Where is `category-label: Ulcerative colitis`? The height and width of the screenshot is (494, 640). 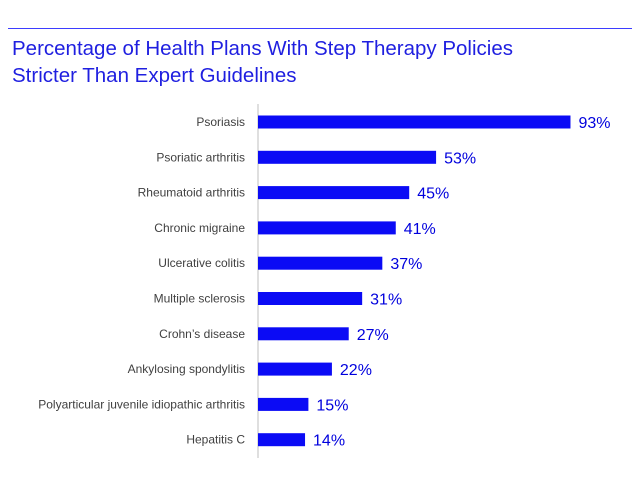 category-label: Ulcerative colitis is located at coordinates (201, 263).